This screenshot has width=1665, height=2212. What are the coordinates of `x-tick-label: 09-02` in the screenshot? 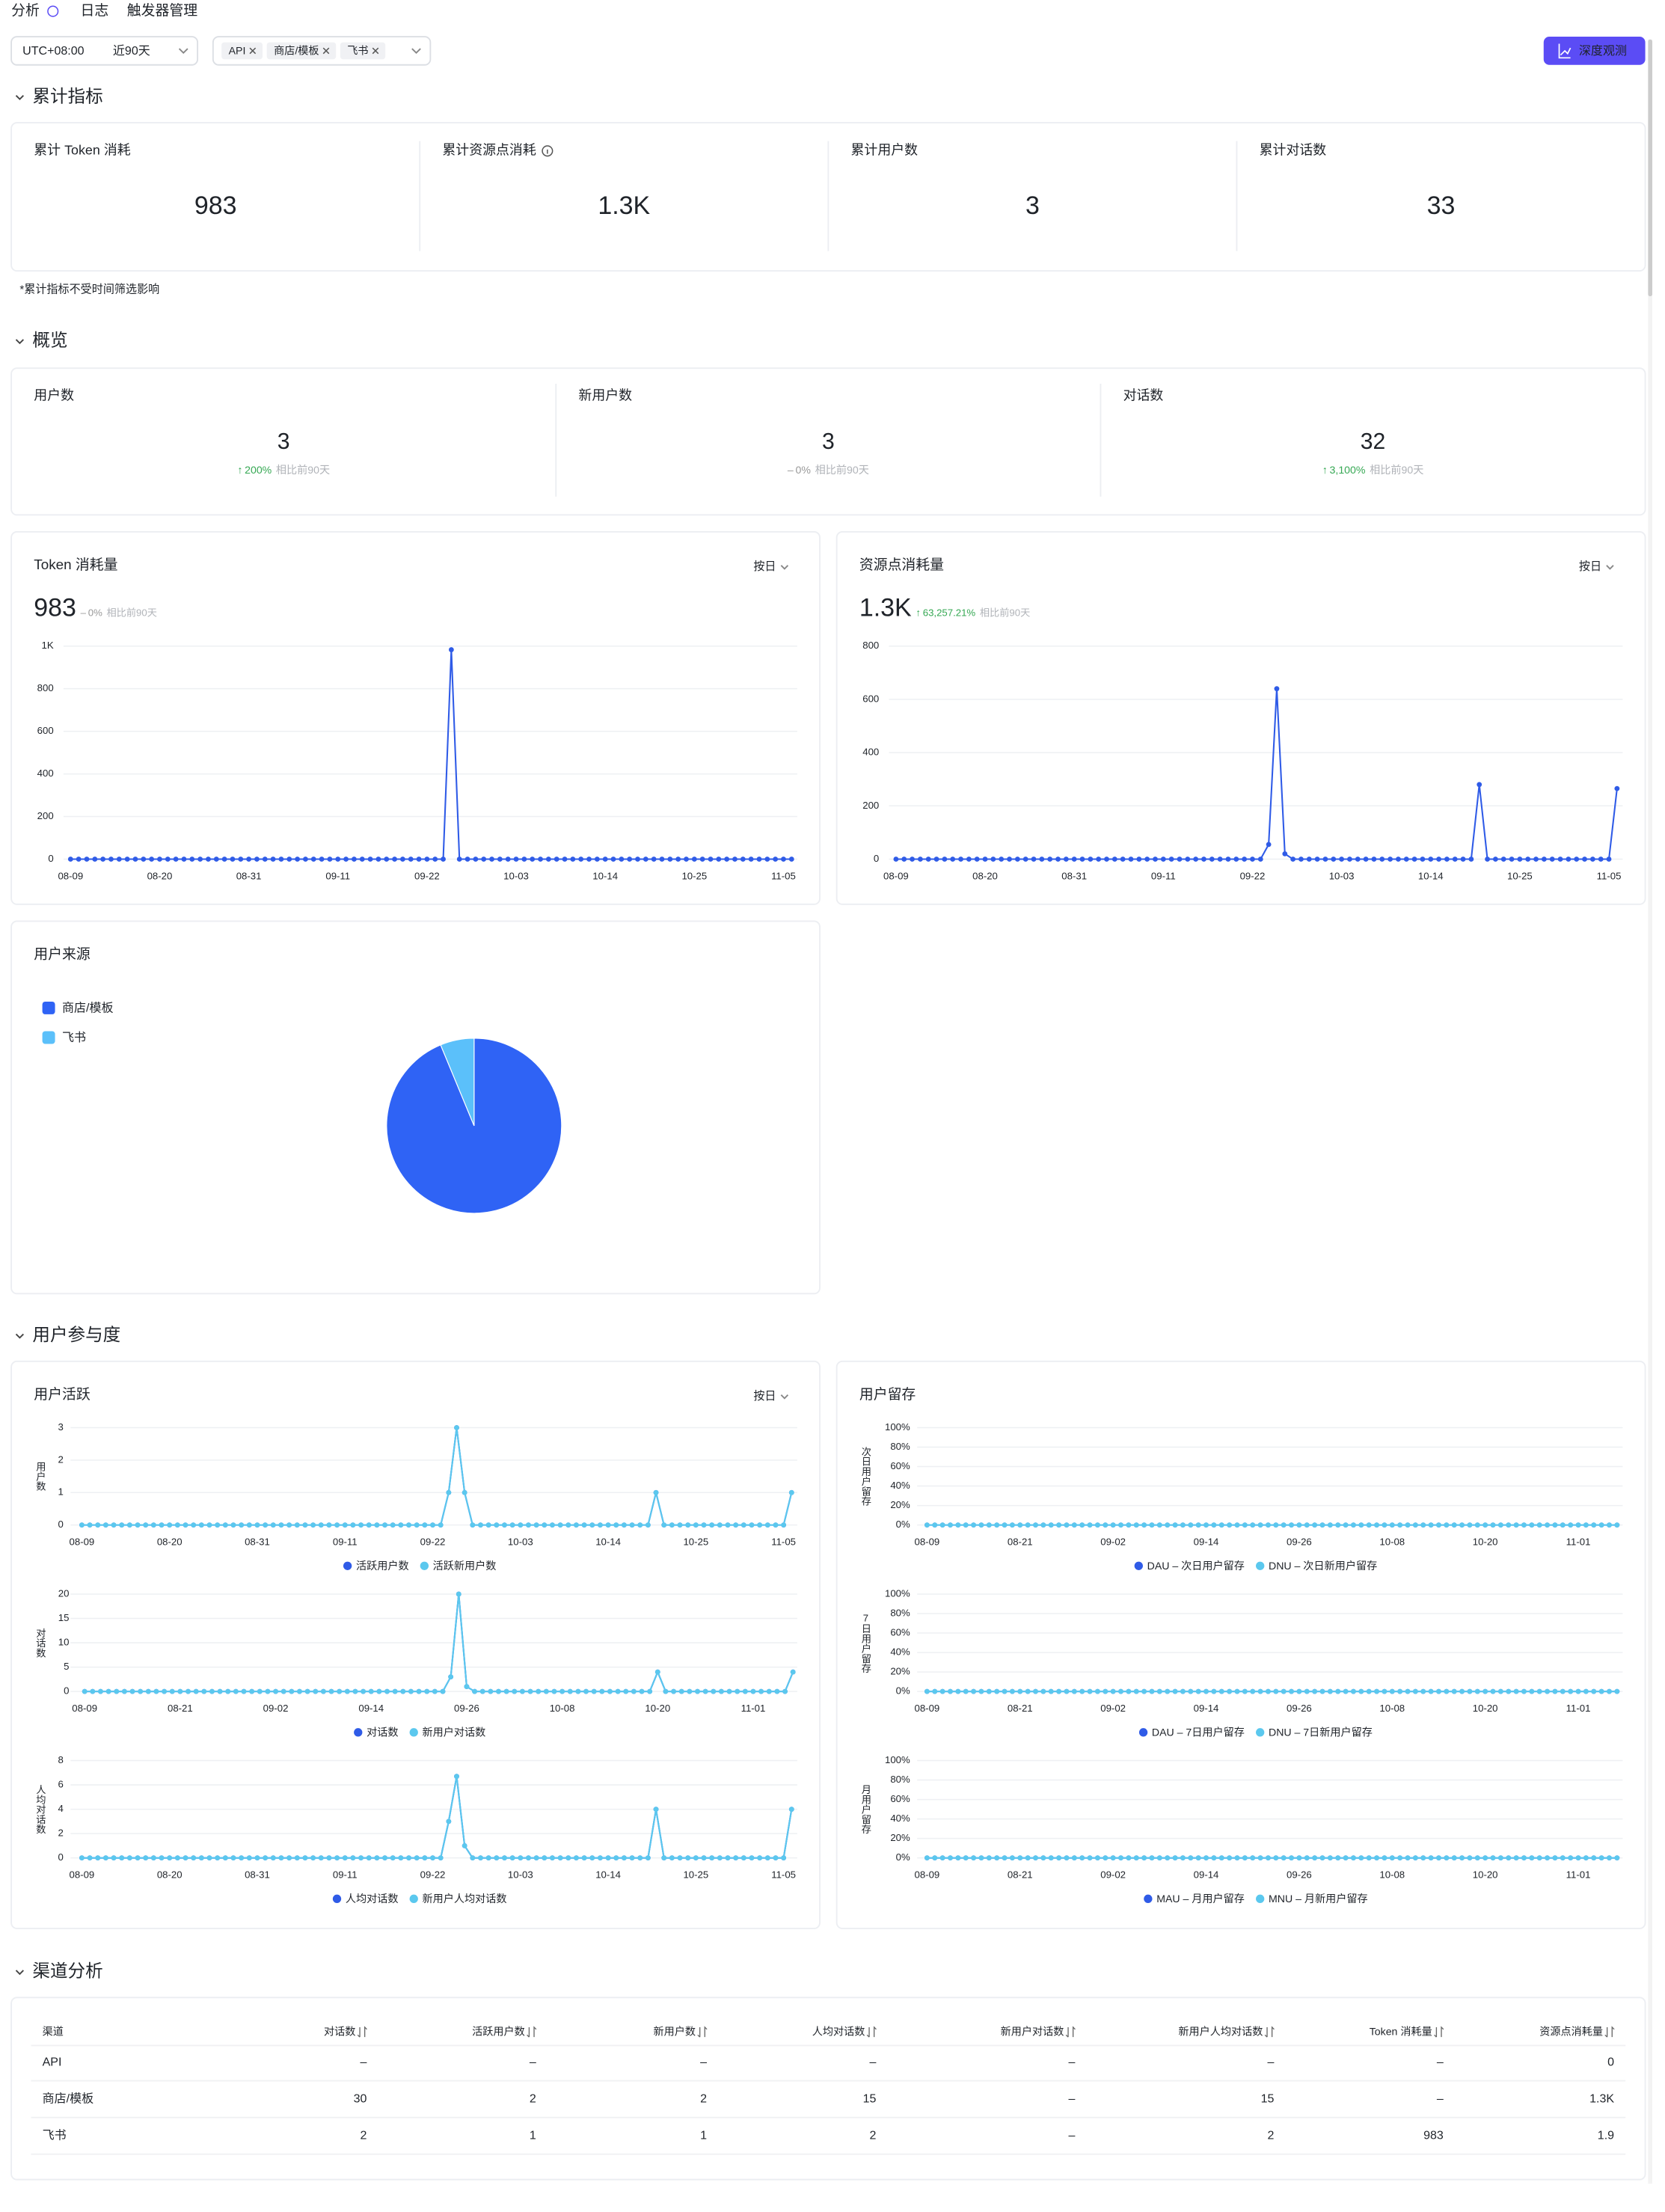 It's located at (1113, 1875).